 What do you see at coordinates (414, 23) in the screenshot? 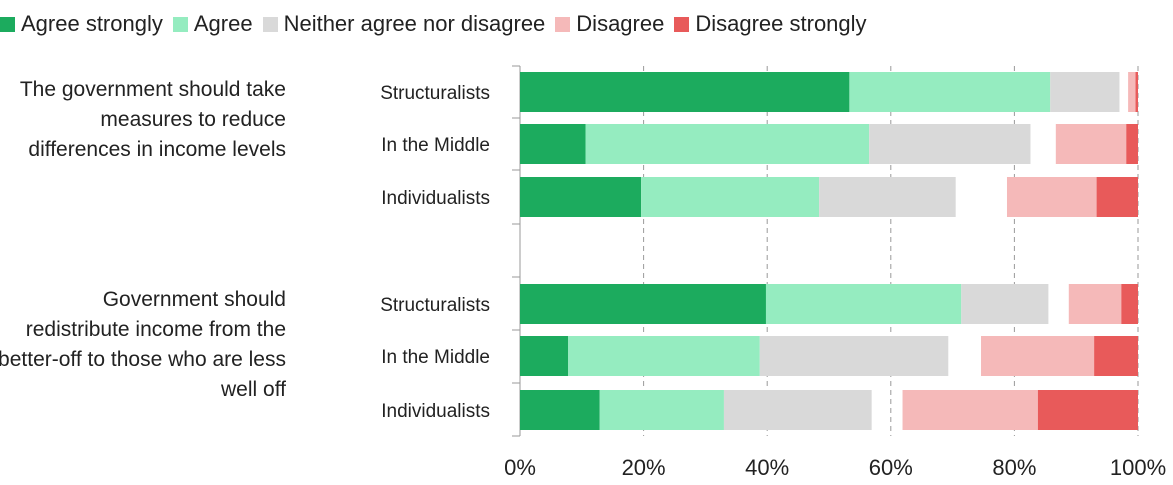
I see `legend-label: Neither agree nor disagree` at bounding box center [414, 23].